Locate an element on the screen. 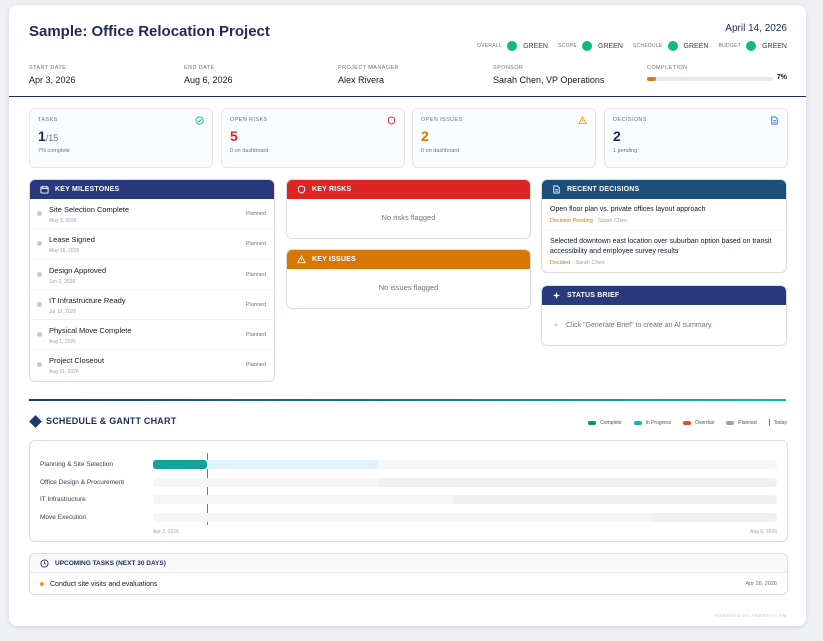 The width and height of the screenshot is (823, 641). legend-complete: Complete is located at coordinates (605, 422).